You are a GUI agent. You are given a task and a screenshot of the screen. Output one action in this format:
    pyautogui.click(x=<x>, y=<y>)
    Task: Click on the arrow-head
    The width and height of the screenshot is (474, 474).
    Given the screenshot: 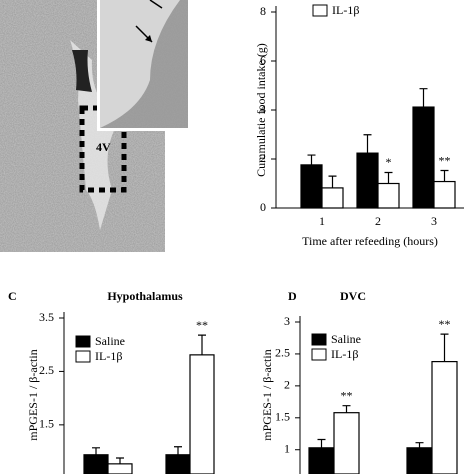 What is the action you would take?
    pyautogui.click(x=148, y=38)
    